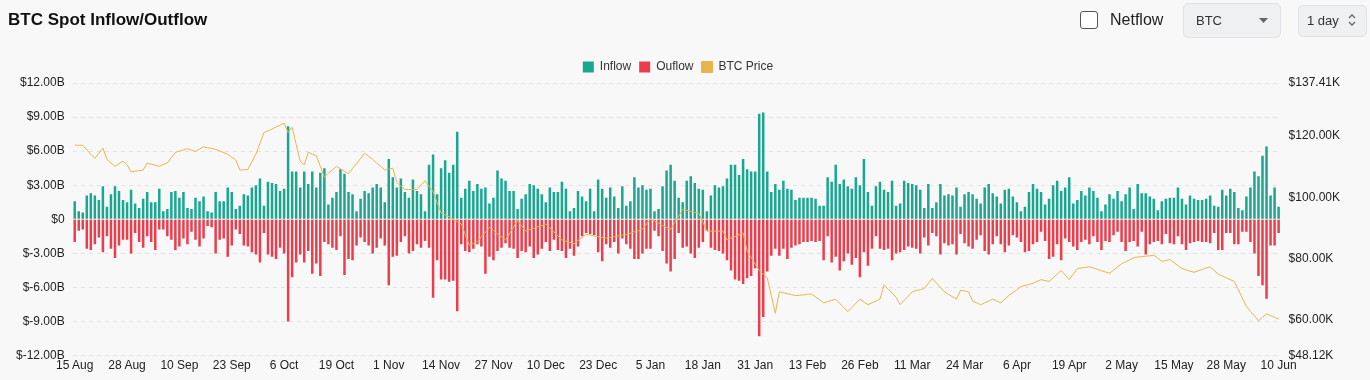 The image size is (1370, 380). I want to click on x-tick-label: 11 Mar, so click(912, 365).